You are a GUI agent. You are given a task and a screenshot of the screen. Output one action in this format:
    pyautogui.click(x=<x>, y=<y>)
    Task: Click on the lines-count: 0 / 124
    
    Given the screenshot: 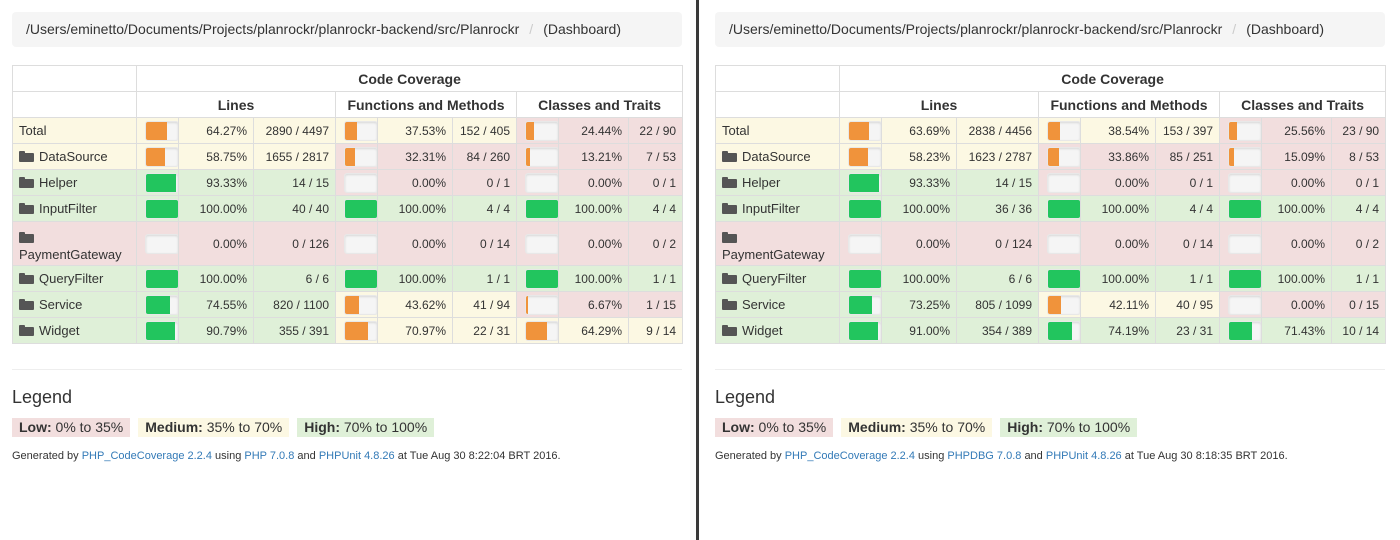 What is the action you would take?
    pyautogui.click(x=997, y=243)
    